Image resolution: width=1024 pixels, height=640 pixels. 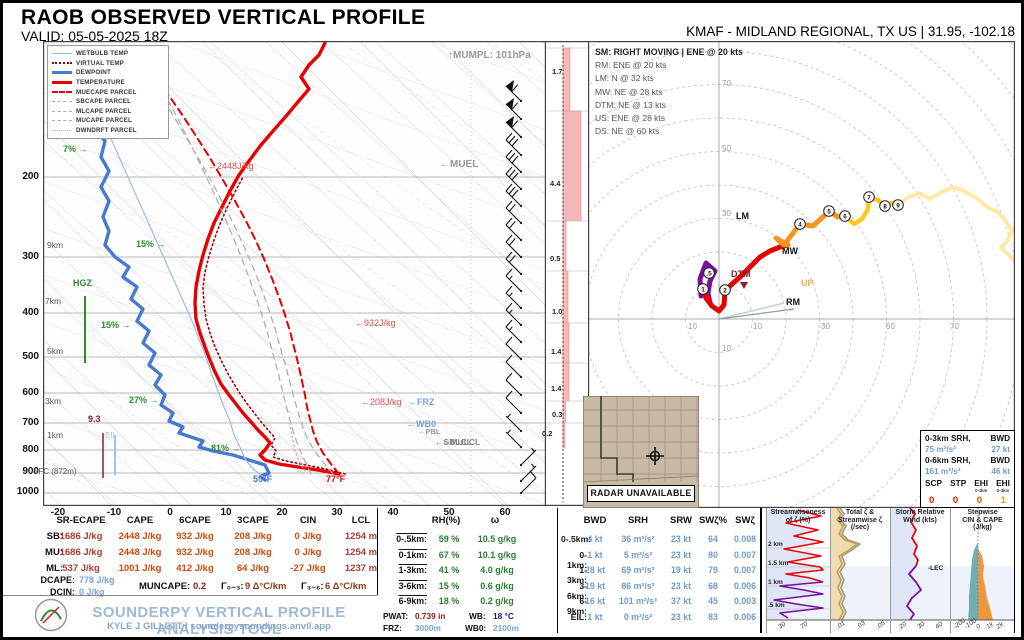 What do you see at coordinates (1003, 500) in the screenshot?
I see `ehi03-value: 1` at bounding box center [1003, 500].